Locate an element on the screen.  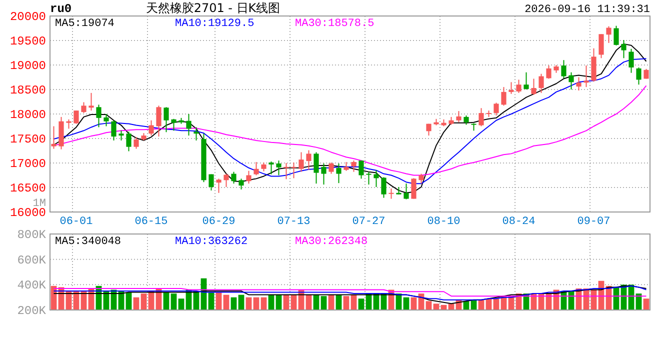
y-tick-label: 18000 is located at coordinates (28, 115).